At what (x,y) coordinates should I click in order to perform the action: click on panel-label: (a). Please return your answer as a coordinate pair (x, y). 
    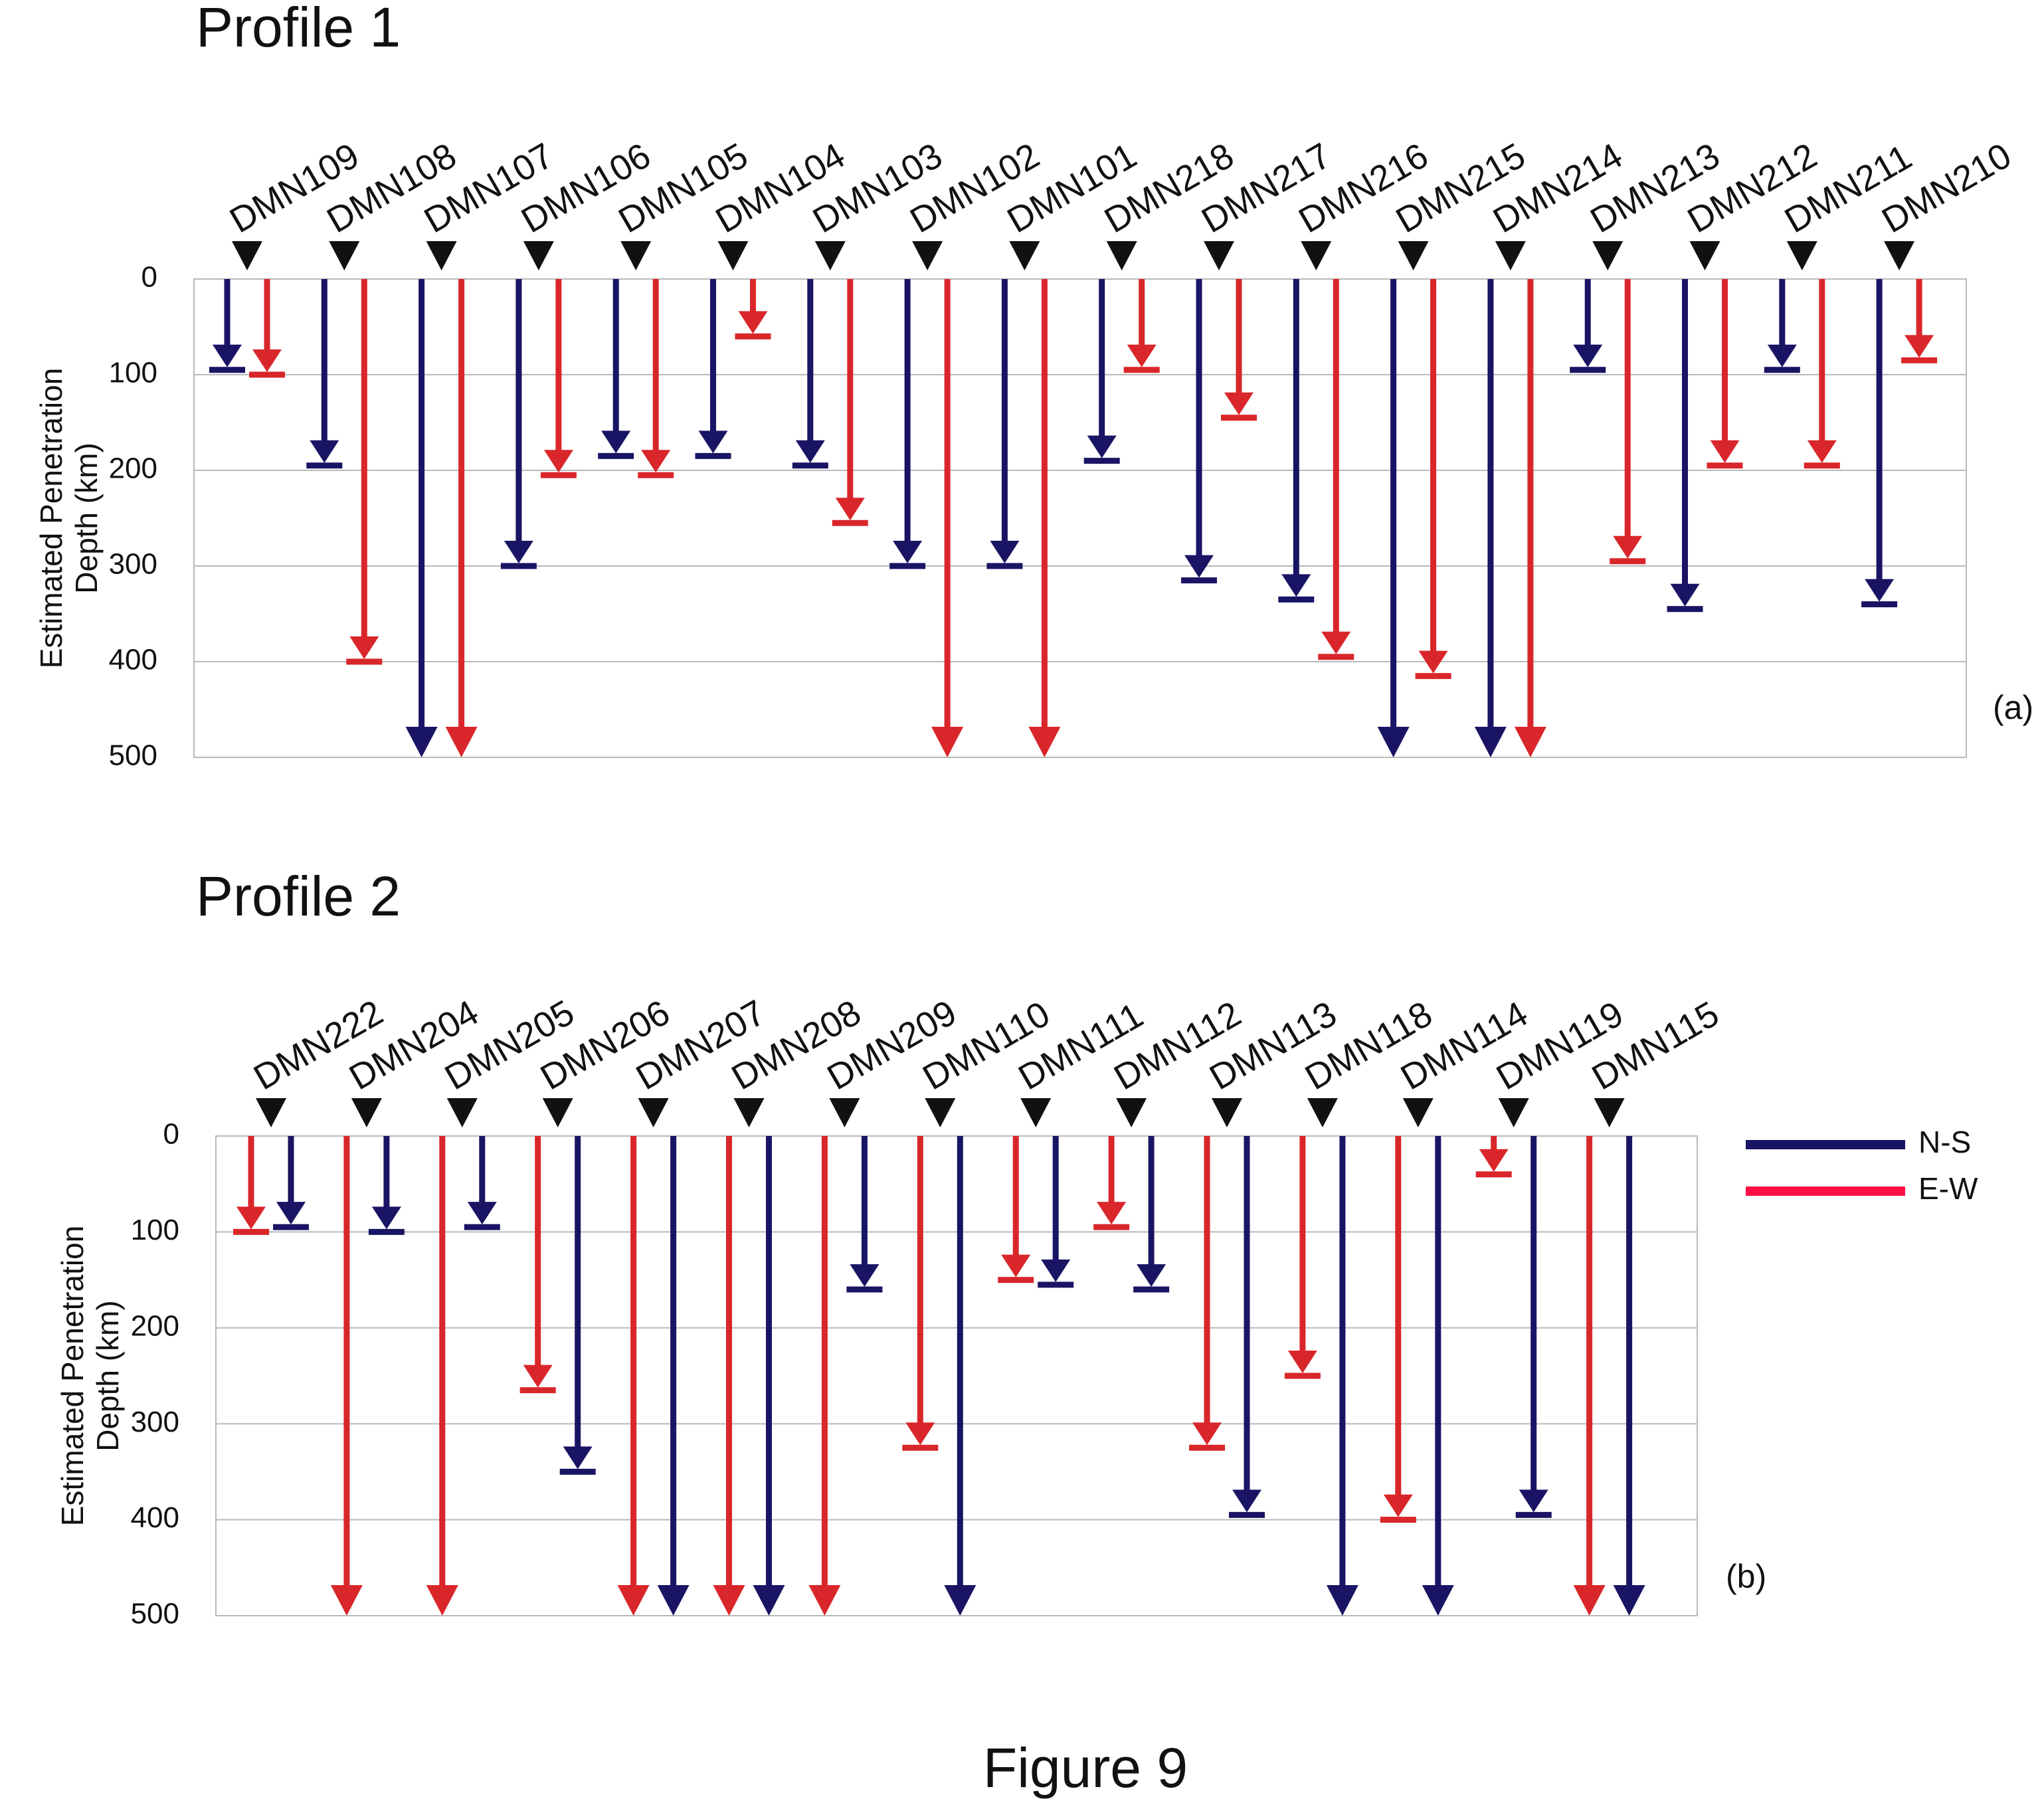
    Looking at the image, I should click on (2013, 707).